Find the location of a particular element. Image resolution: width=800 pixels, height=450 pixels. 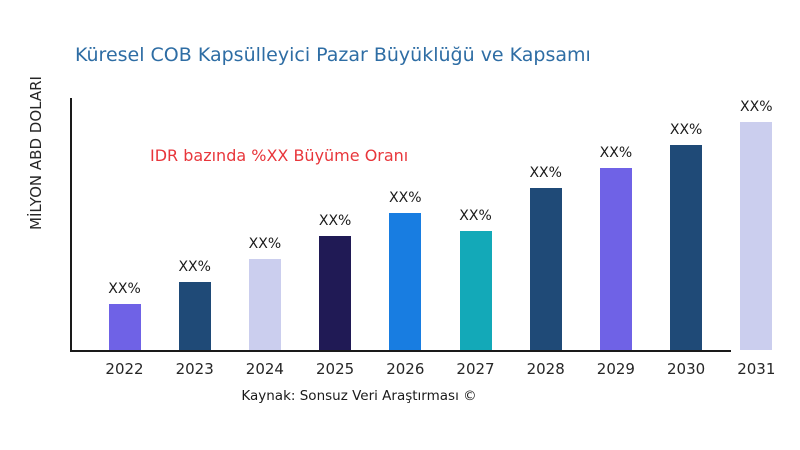

bar-group: XX% 2025 is located at coordinates (335, 238).